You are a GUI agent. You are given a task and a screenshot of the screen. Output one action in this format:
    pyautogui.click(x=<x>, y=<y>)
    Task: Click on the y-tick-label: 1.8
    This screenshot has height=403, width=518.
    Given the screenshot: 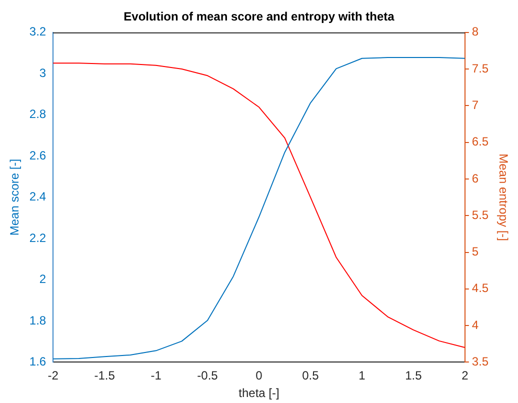 What is the action you would take?
    pyautogui.click(x=37, y=320)
    